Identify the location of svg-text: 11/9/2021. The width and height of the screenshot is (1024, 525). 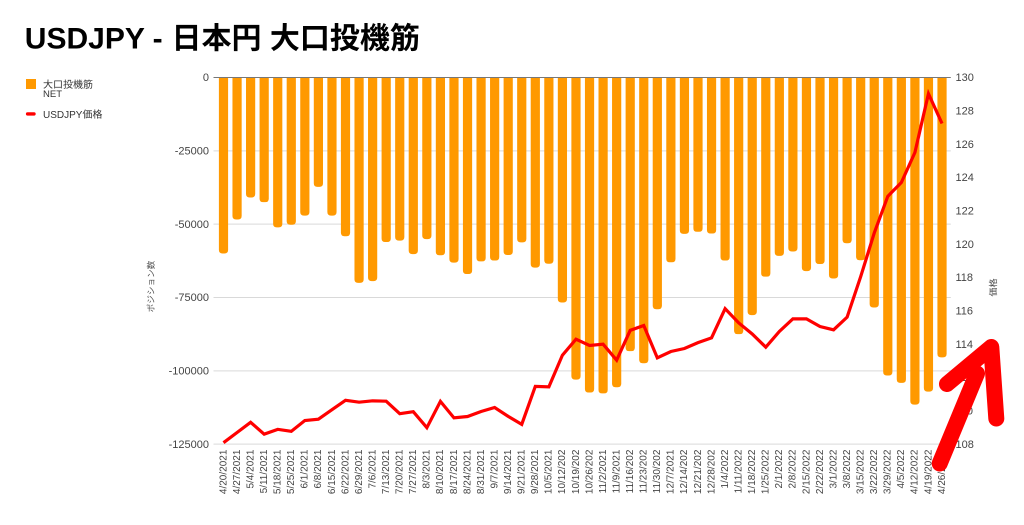
(616, 471).